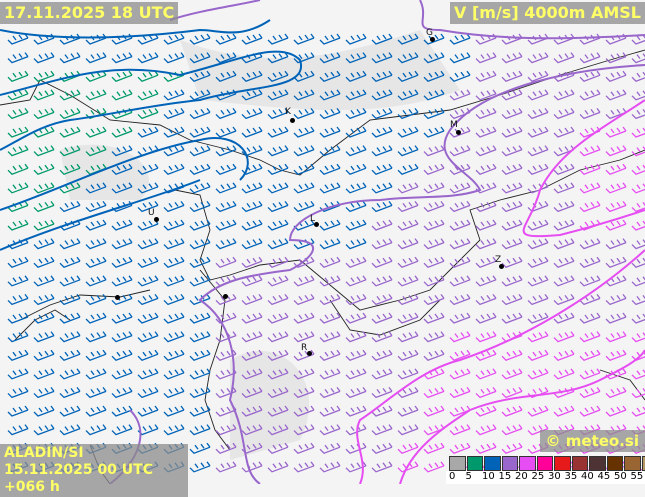 The image size is (645, 497). Describe the element at coordinates (151, 213) in the screenshot. I see `city-label: U` at that location.